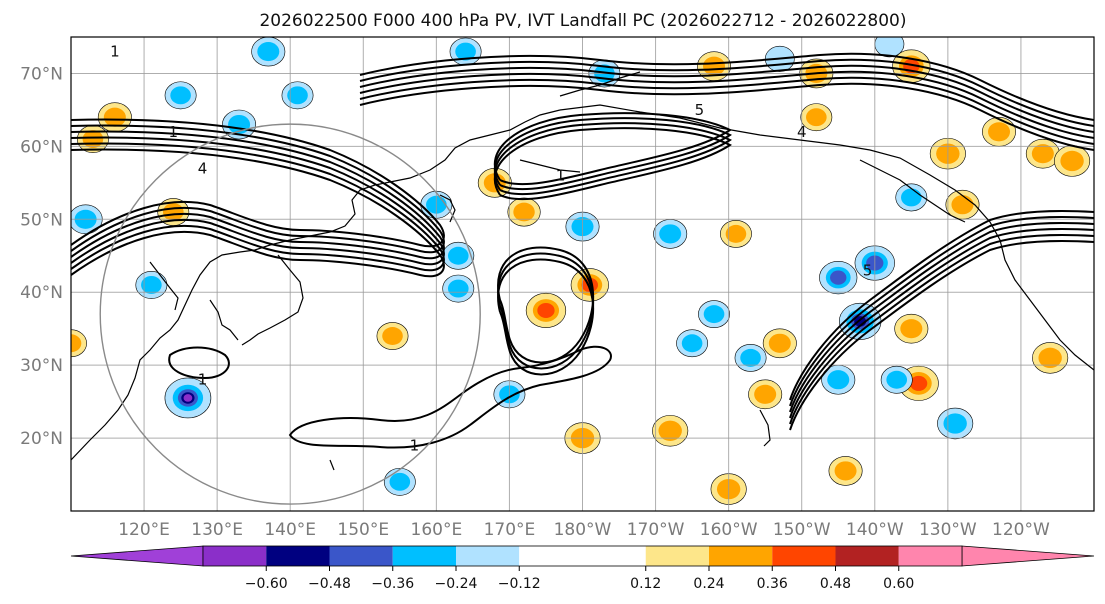 The height and width of the screenshot is (604, 1105). What do you see at coordinates (41, 366) in the screenshot?
I see `lat-tick-30: 30°N` at bounding box center [41, 366].